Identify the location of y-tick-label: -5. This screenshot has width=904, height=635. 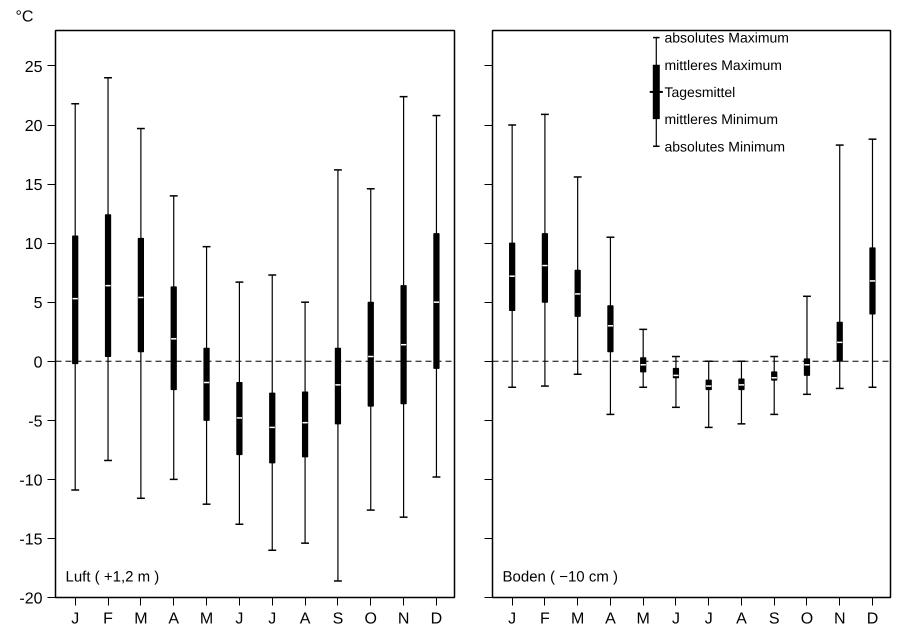
(35, 421).